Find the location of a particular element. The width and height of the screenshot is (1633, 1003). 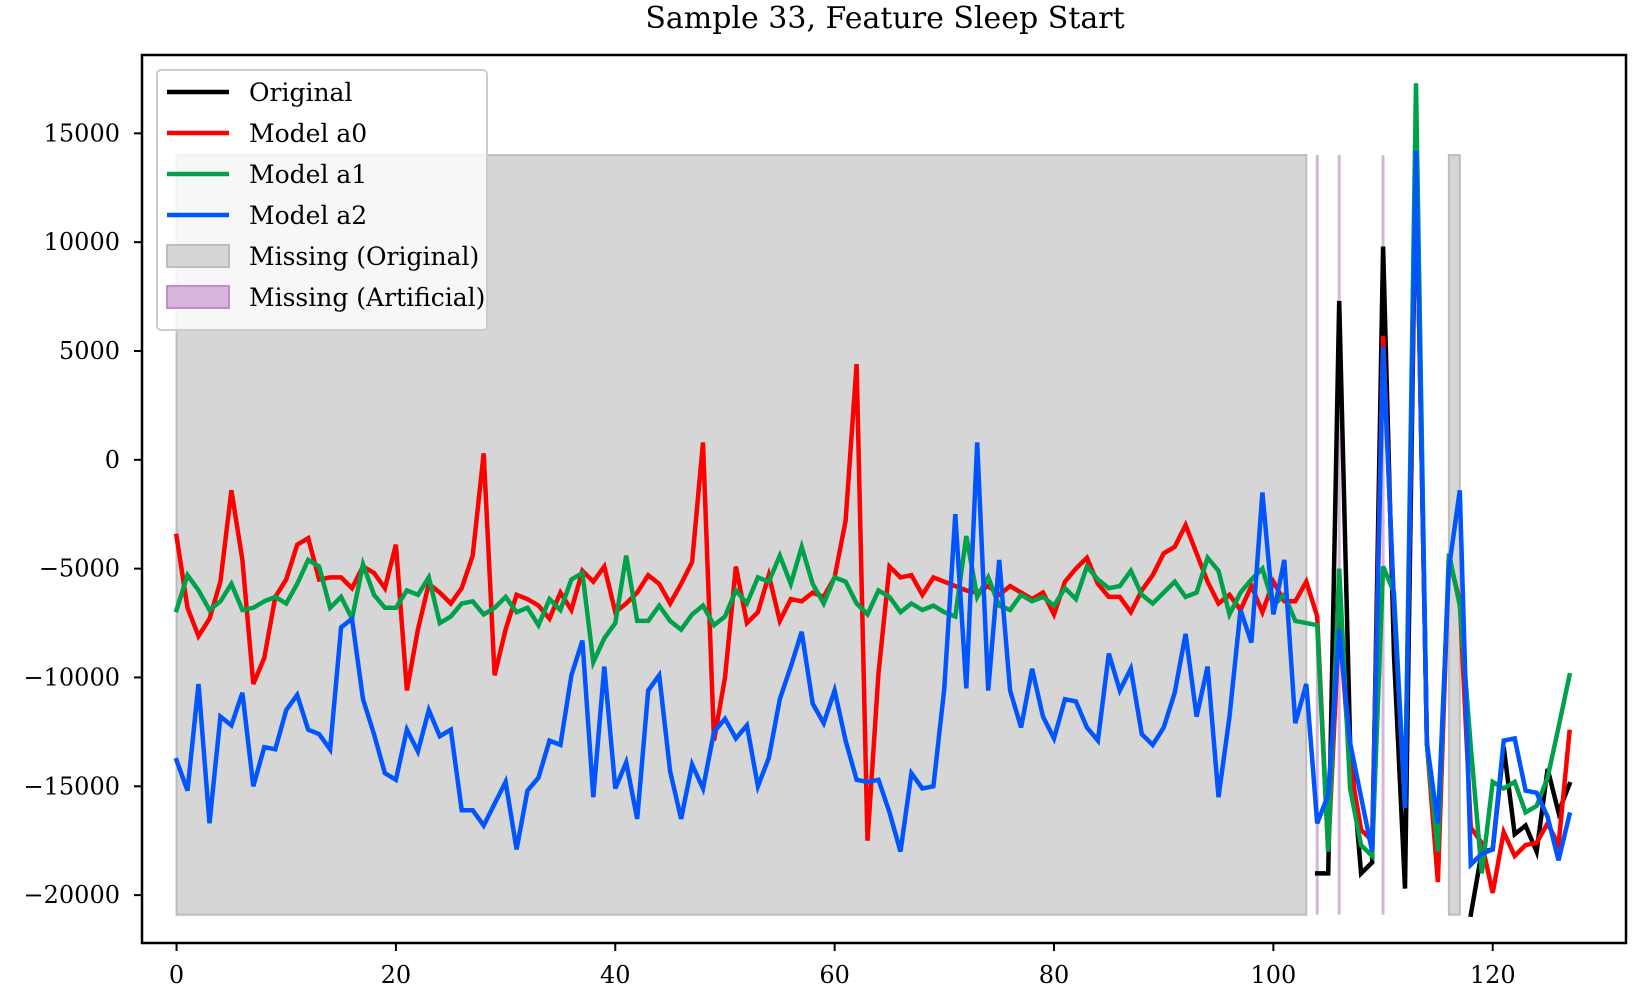

x-tick-label: 100 is located at coordinates (1273, 975).